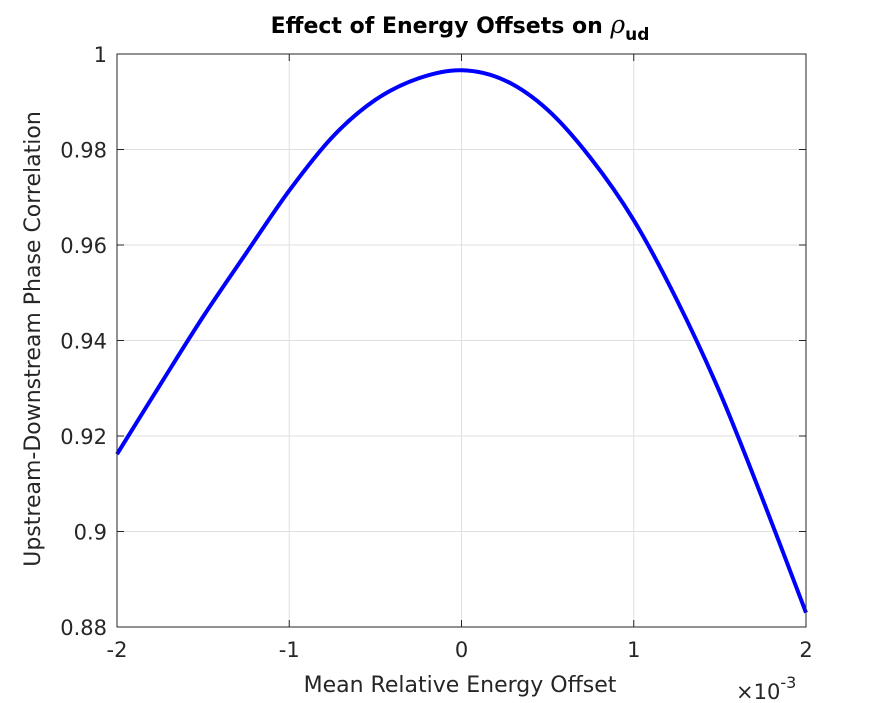 The height and width of the screenshot is (703, 891). What do you see at coordinates (83, 151) in the screenshot?
I see `y-tick-label: 0.98` at bounding box center [83, 151].